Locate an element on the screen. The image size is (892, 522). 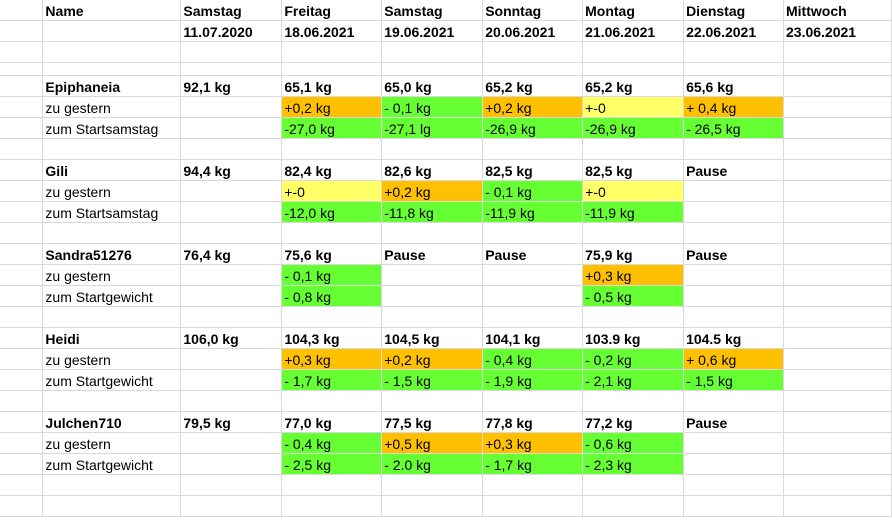
delta-cell: +0,5 kg is located at coordinates (432, 443).